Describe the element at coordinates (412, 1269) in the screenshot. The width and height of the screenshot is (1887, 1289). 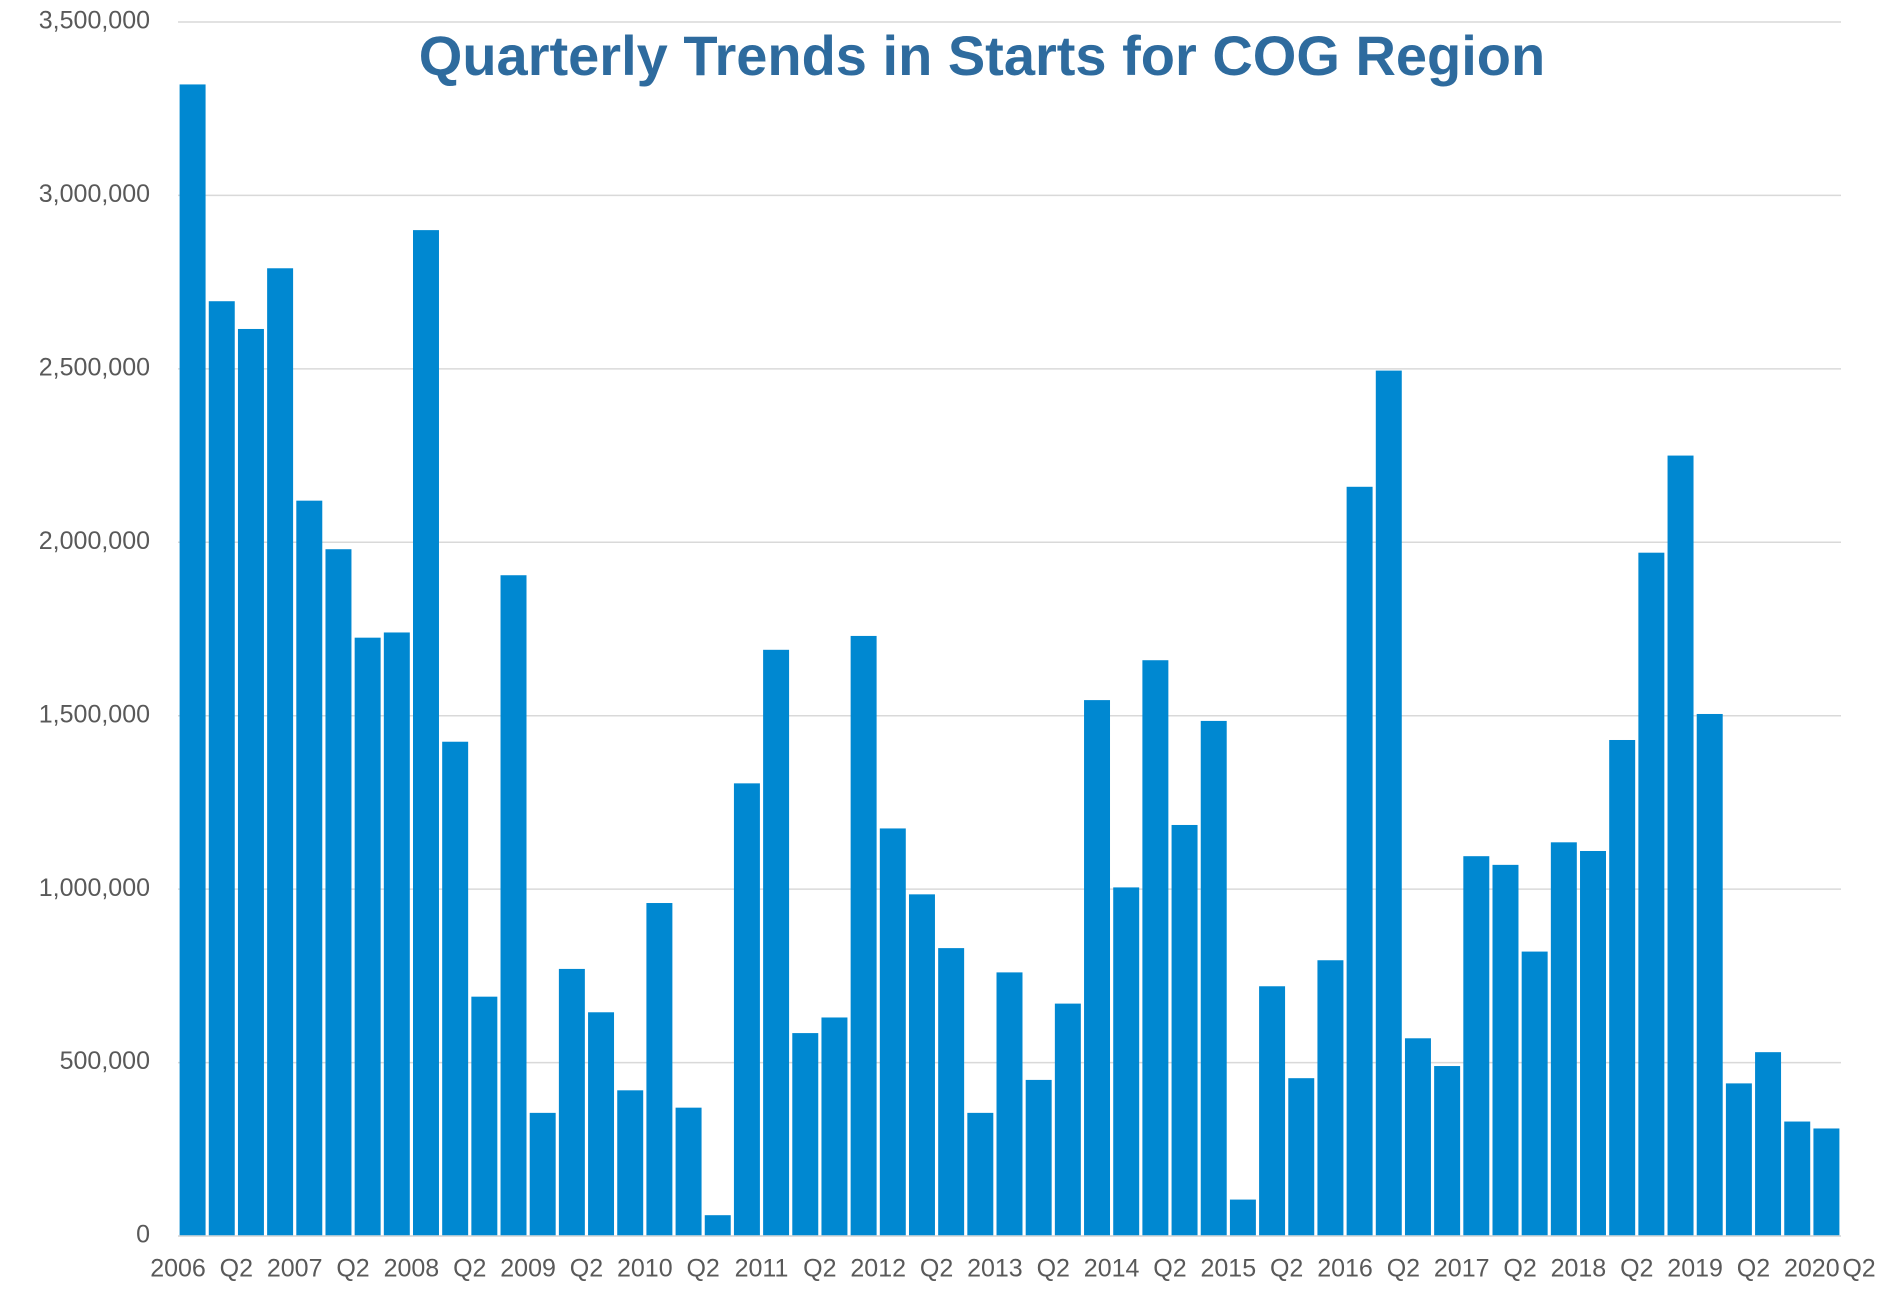
I see `x-tick-label: 2008` at that location.